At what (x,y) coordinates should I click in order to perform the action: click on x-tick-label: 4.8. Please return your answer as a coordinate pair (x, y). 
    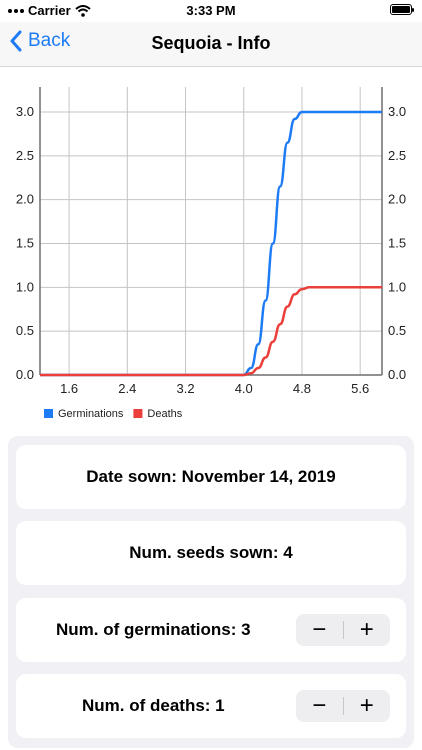
    Looking at the image, I should click on (302, 388).